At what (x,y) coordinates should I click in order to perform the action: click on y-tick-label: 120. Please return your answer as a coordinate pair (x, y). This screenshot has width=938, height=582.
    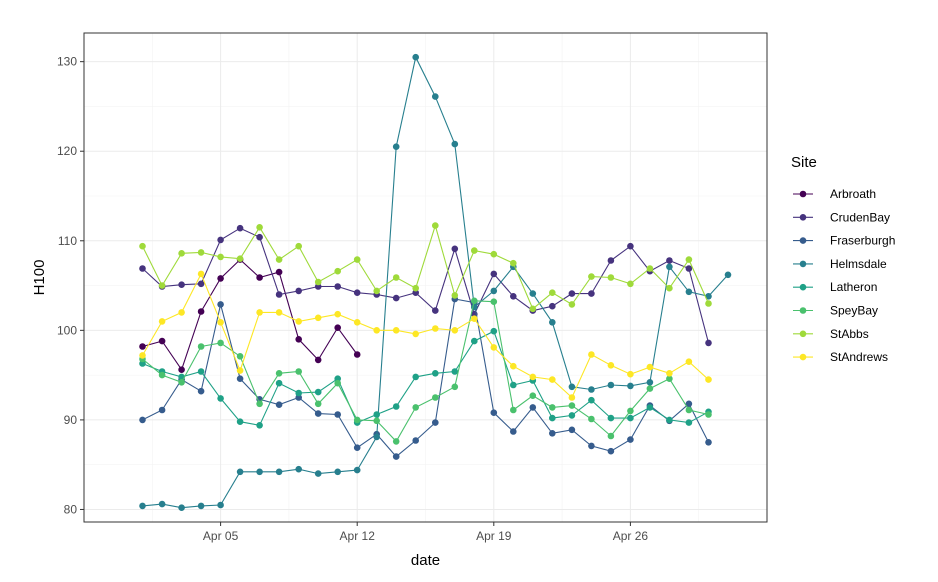
    Looking at the image, I should click on (67, 151).